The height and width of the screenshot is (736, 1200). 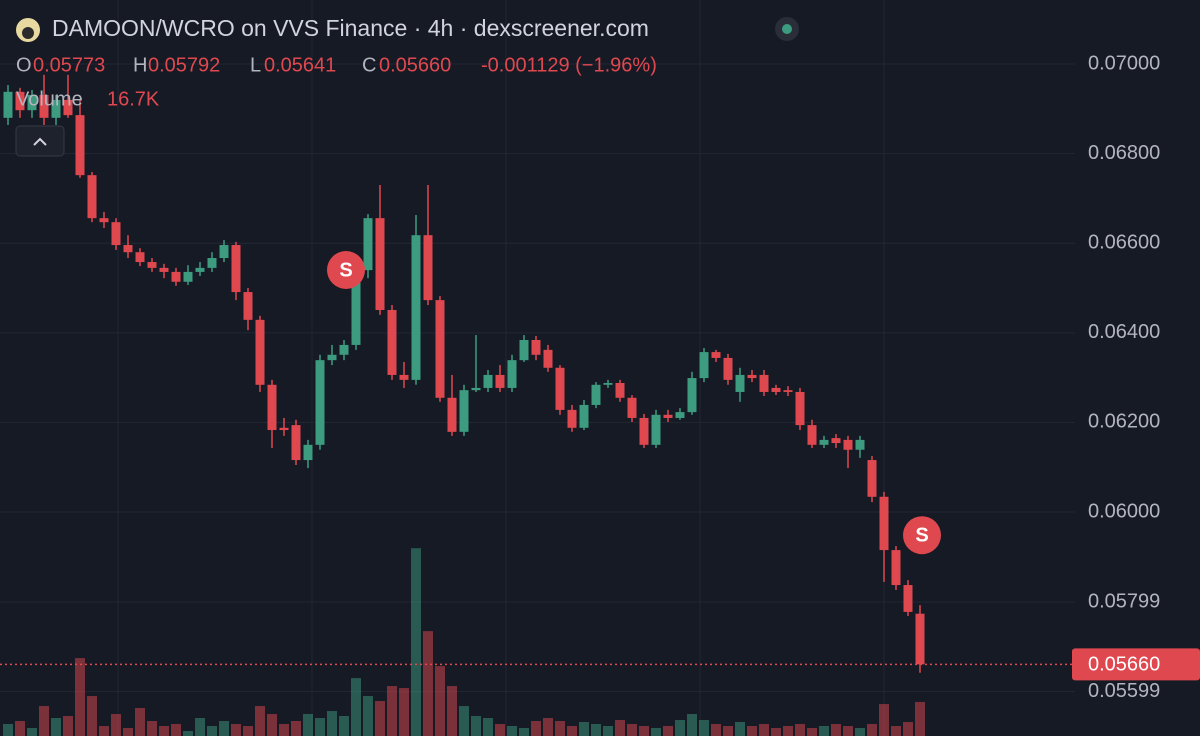 I want to click on last-price-box, so click(x=1136, y=664).